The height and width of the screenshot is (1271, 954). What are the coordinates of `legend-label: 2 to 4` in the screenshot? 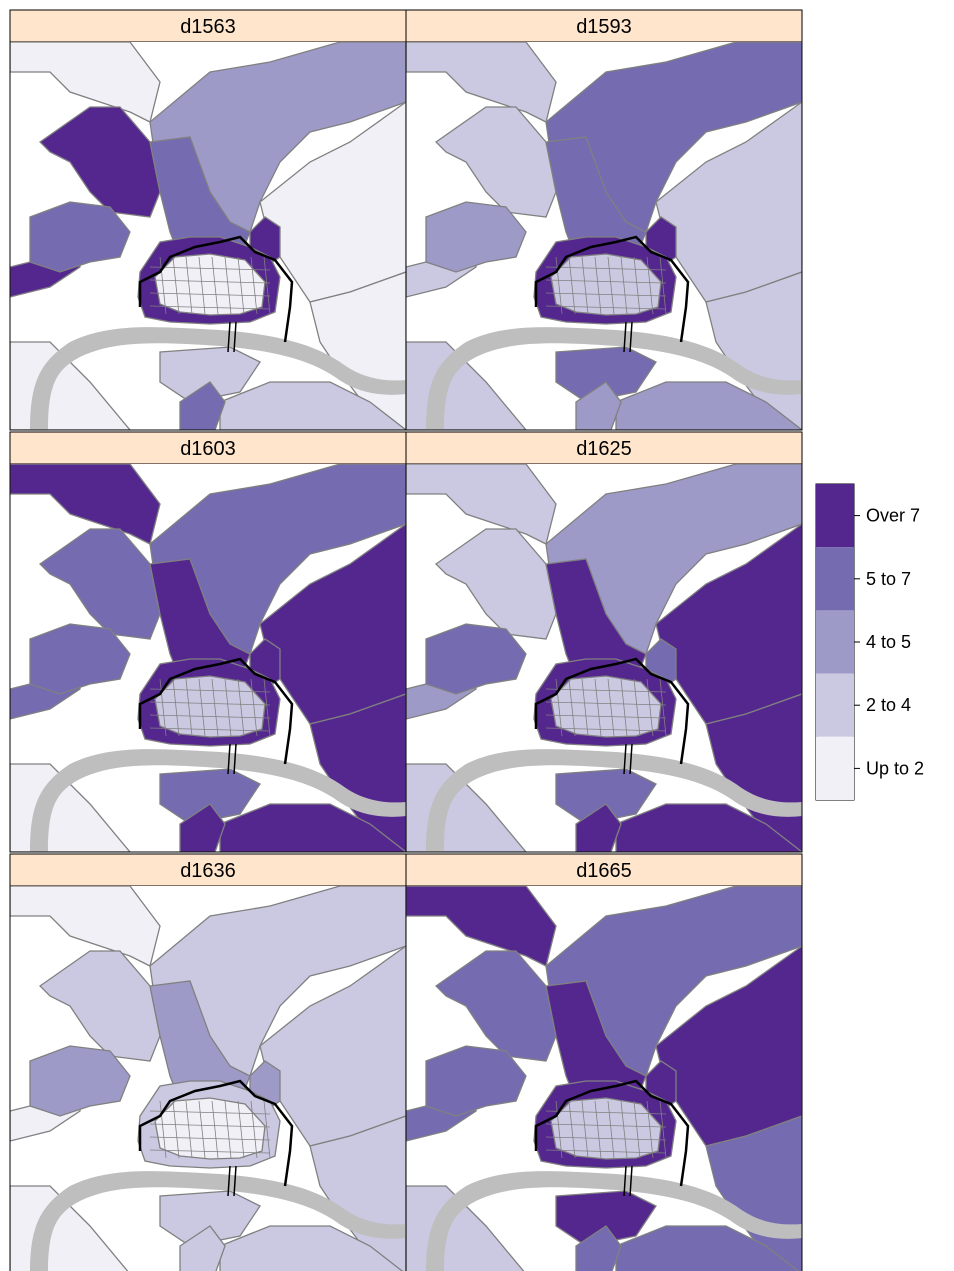 It's located at (888, 705).